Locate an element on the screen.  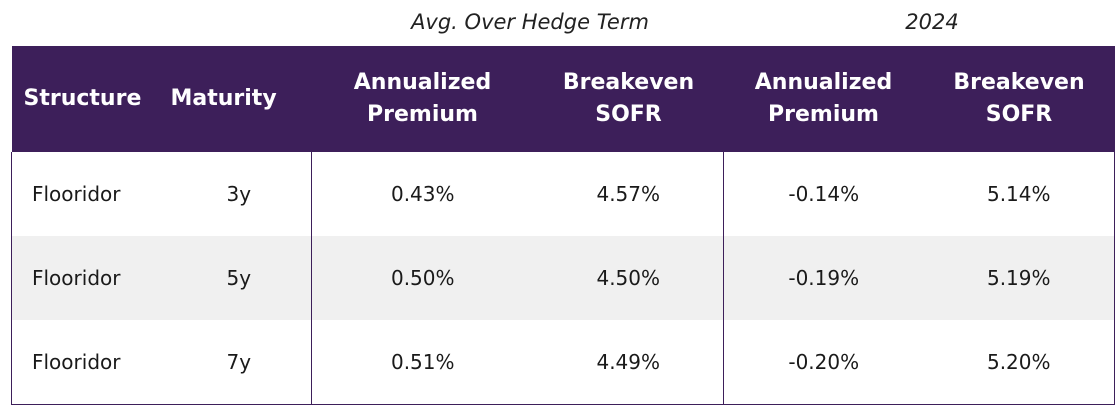
column-group-header: Avg. Over Hedge Term 2024 is located at coordinates (563, 23).